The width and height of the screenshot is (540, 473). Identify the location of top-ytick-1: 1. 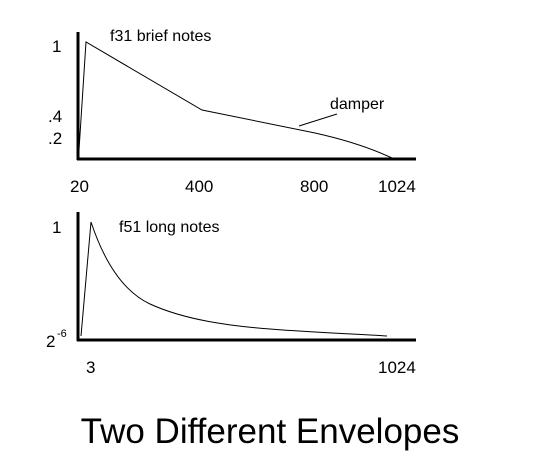
(56, 46).